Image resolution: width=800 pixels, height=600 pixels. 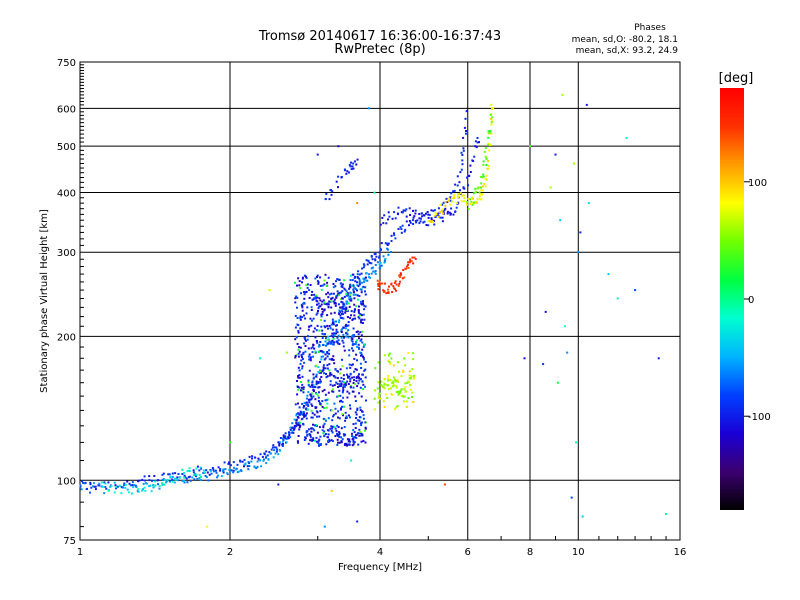 I want to click on y-tick-label: 500, so click(x=66, y=147).